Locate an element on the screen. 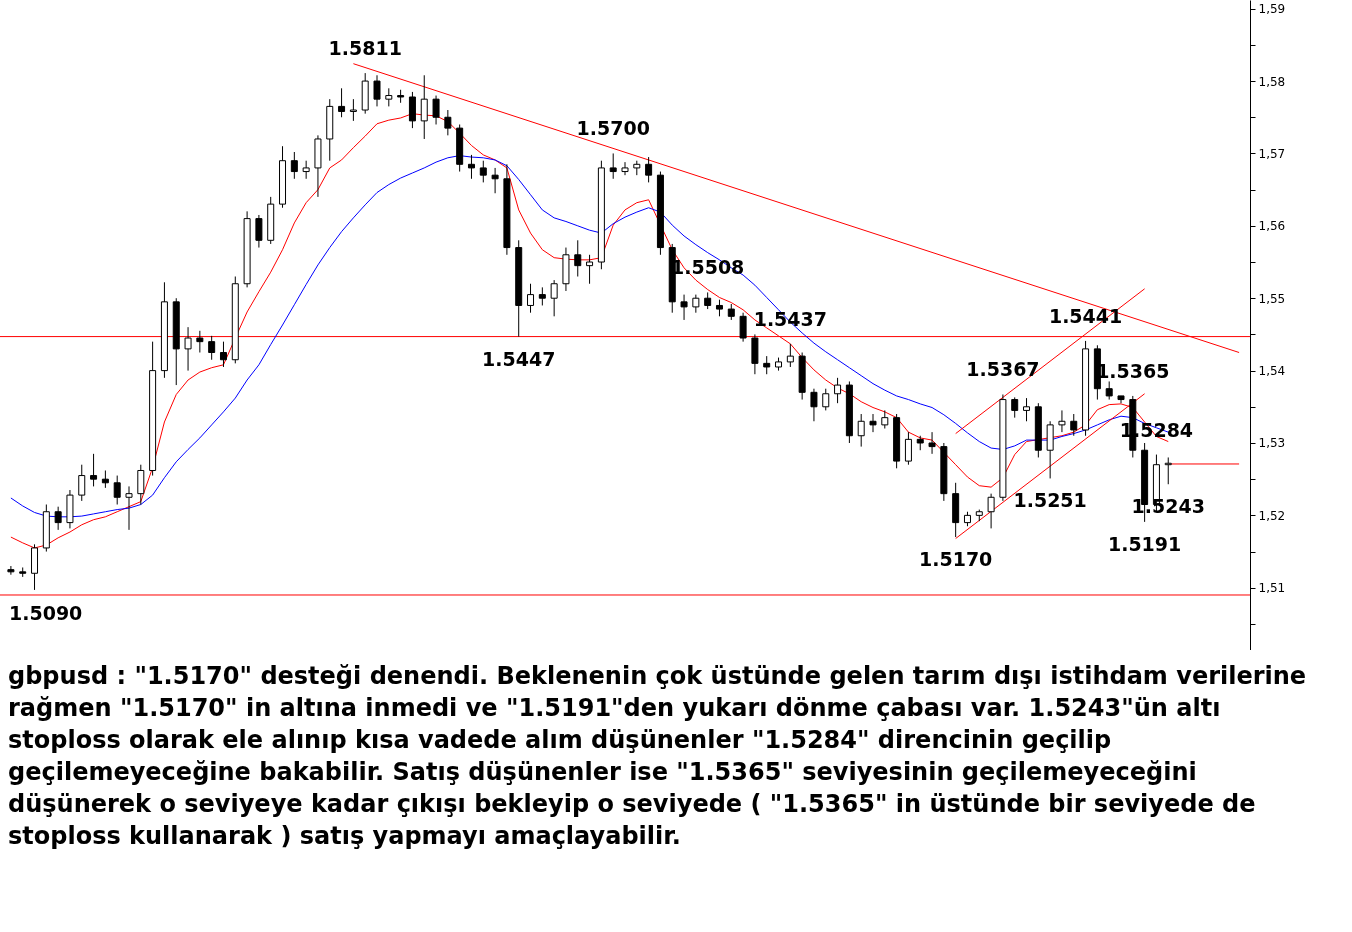 This screenshot has width=1352, height=932. y-tick-label: 1,55 is located at coordinates (1272, 298).